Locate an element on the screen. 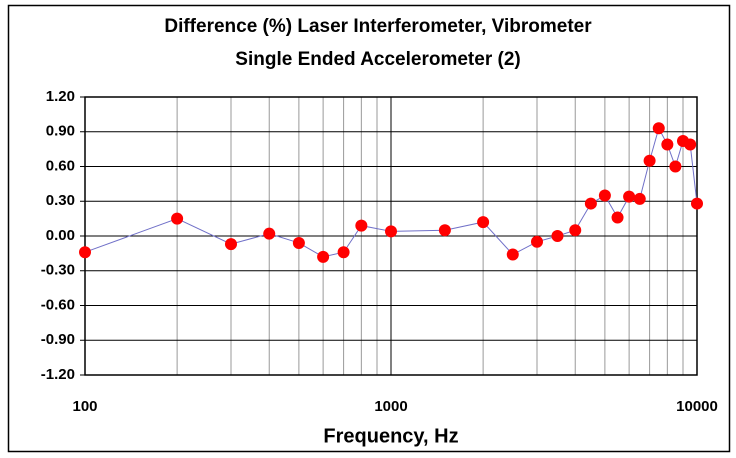 The width and height of the screenshot is (736, 458). y-tick-label: 0.60 is located at coordinates (60, 165).